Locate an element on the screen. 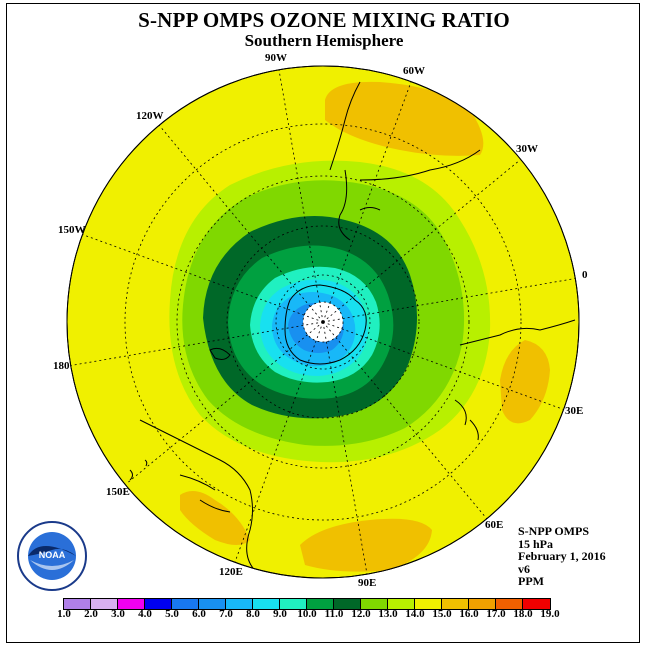 This screenshot has height=648, width=648. lon-label-90w: 90W is located at coordinates (276, 58).